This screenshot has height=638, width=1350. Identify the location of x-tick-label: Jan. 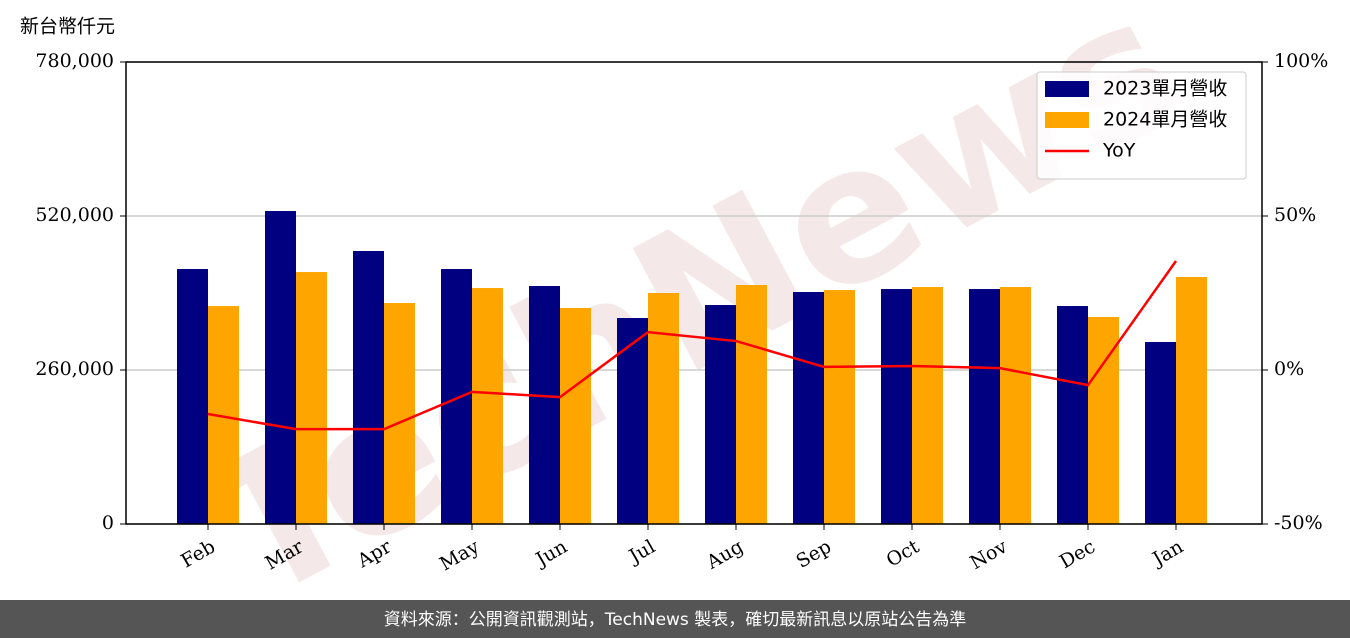
(1167, 554).